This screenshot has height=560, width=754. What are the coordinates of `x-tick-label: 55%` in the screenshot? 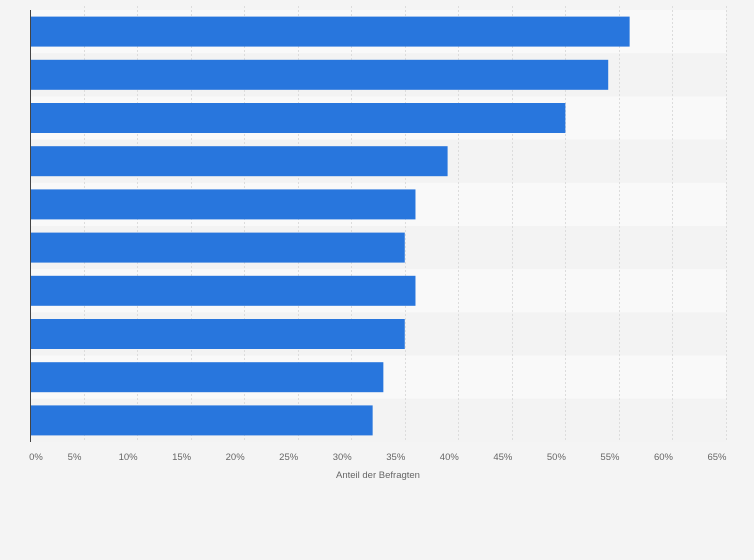 It's located at (610, 457).